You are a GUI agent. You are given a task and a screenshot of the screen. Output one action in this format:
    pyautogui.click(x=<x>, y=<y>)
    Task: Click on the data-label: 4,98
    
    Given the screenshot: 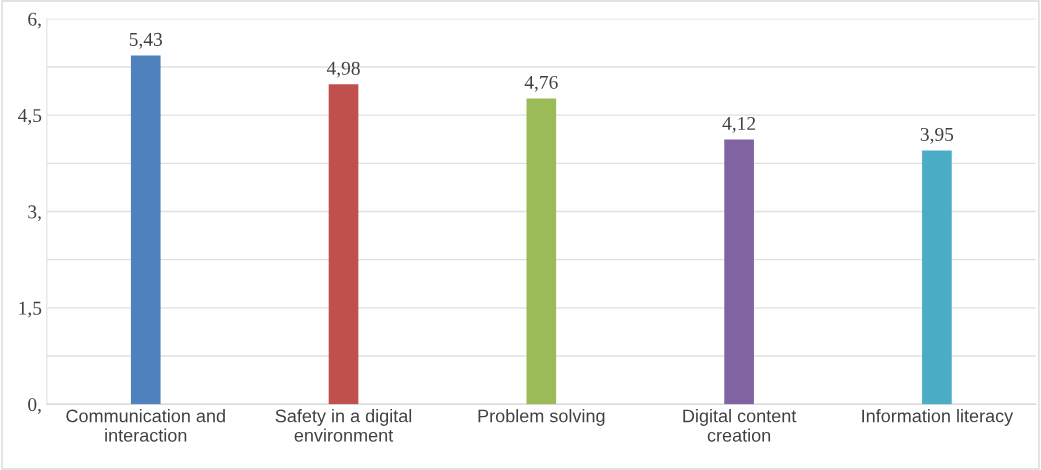 What is the action you would take?
    pyautogui.click(x=343, y=69)
    